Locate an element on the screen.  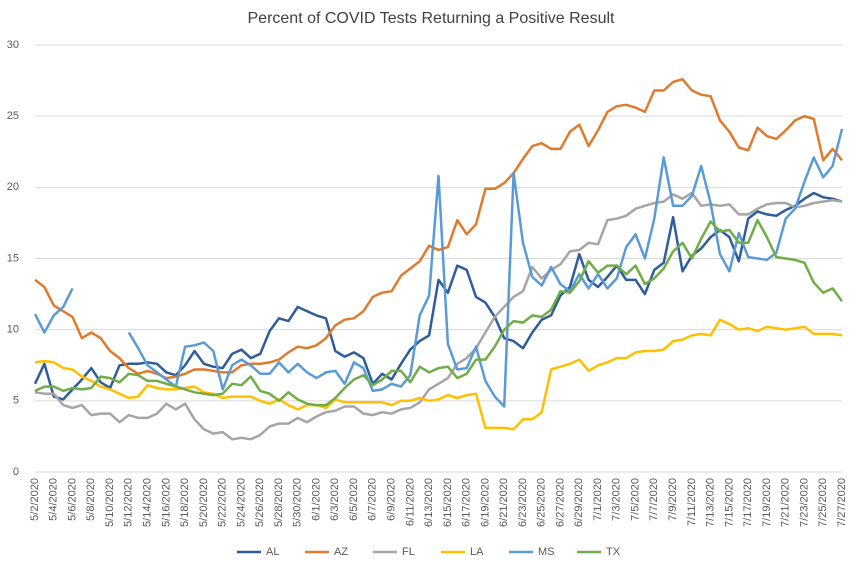
x-tick-label: 6/11/2020 is located at coordinates (410, 502).